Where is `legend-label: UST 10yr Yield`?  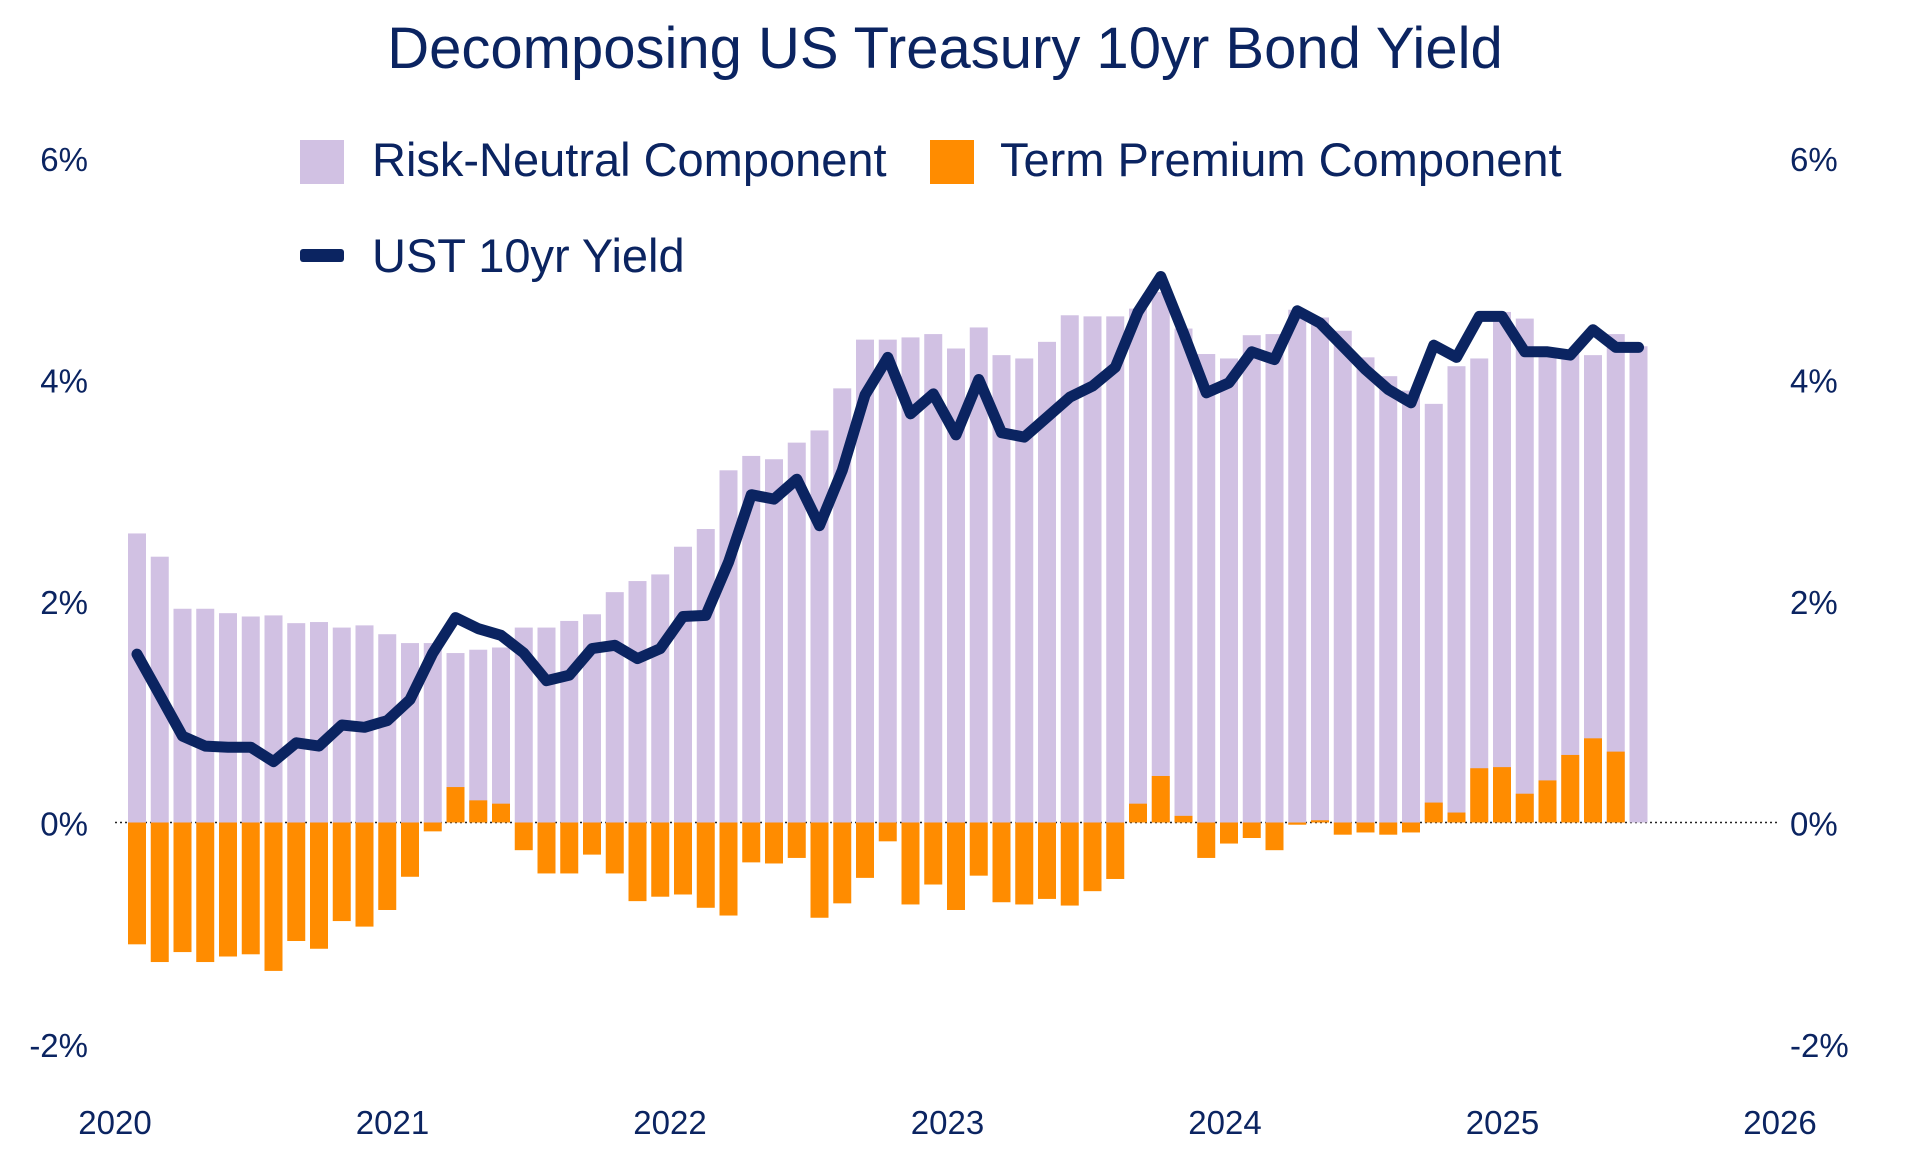 legend-label: UST 10yr Yield is located at coordinates (528, 255).